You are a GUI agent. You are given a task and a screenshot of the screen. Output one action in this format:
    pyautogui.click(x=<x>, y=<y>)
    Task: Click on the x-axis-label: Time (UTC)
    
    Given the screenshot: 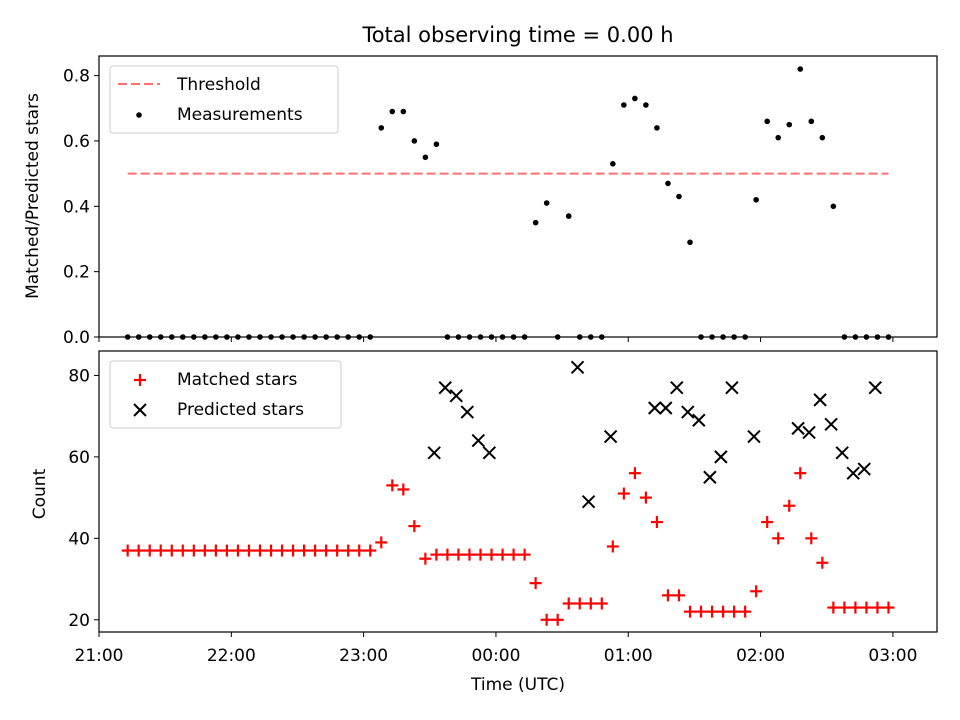 What is the action you would take?
    pyautogui.click(x=517, y=685)
    